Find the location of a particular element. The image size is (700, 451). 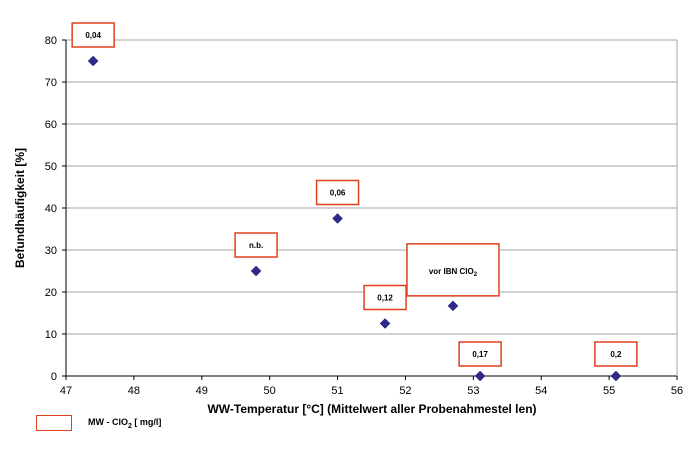

y-tick-label: 60 is located at coordinates (51, 125).